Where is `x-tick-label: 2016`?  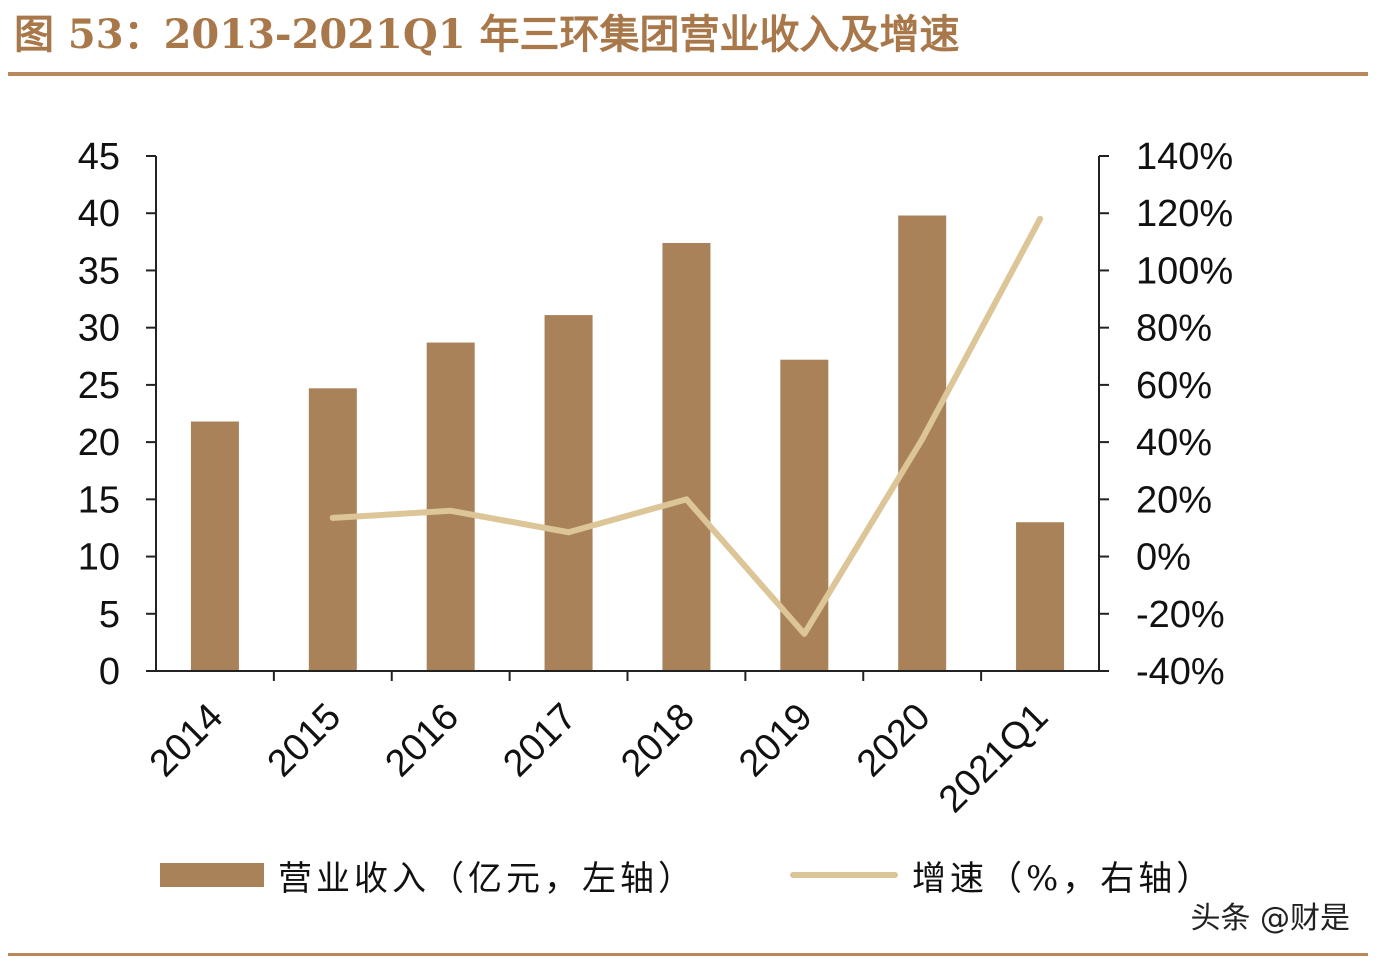
x-tick-label: 2016 is located at coordinates (422, 740).